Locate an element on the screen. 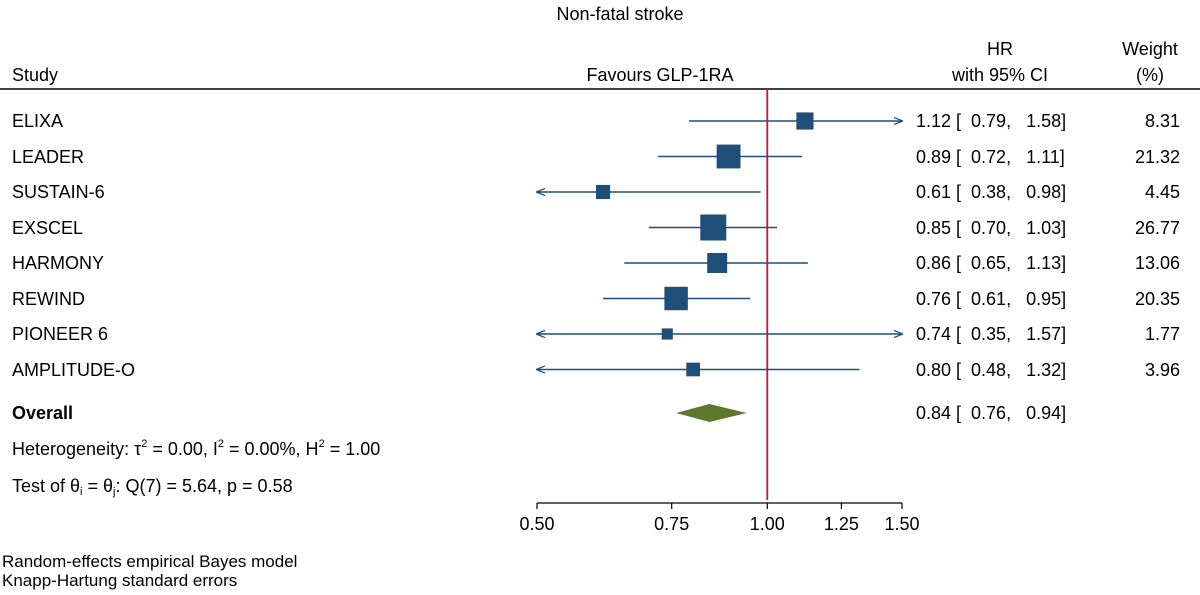 The image size is (1200, 595). study-weight: 4.45 is located at coordinates (1162, 192).